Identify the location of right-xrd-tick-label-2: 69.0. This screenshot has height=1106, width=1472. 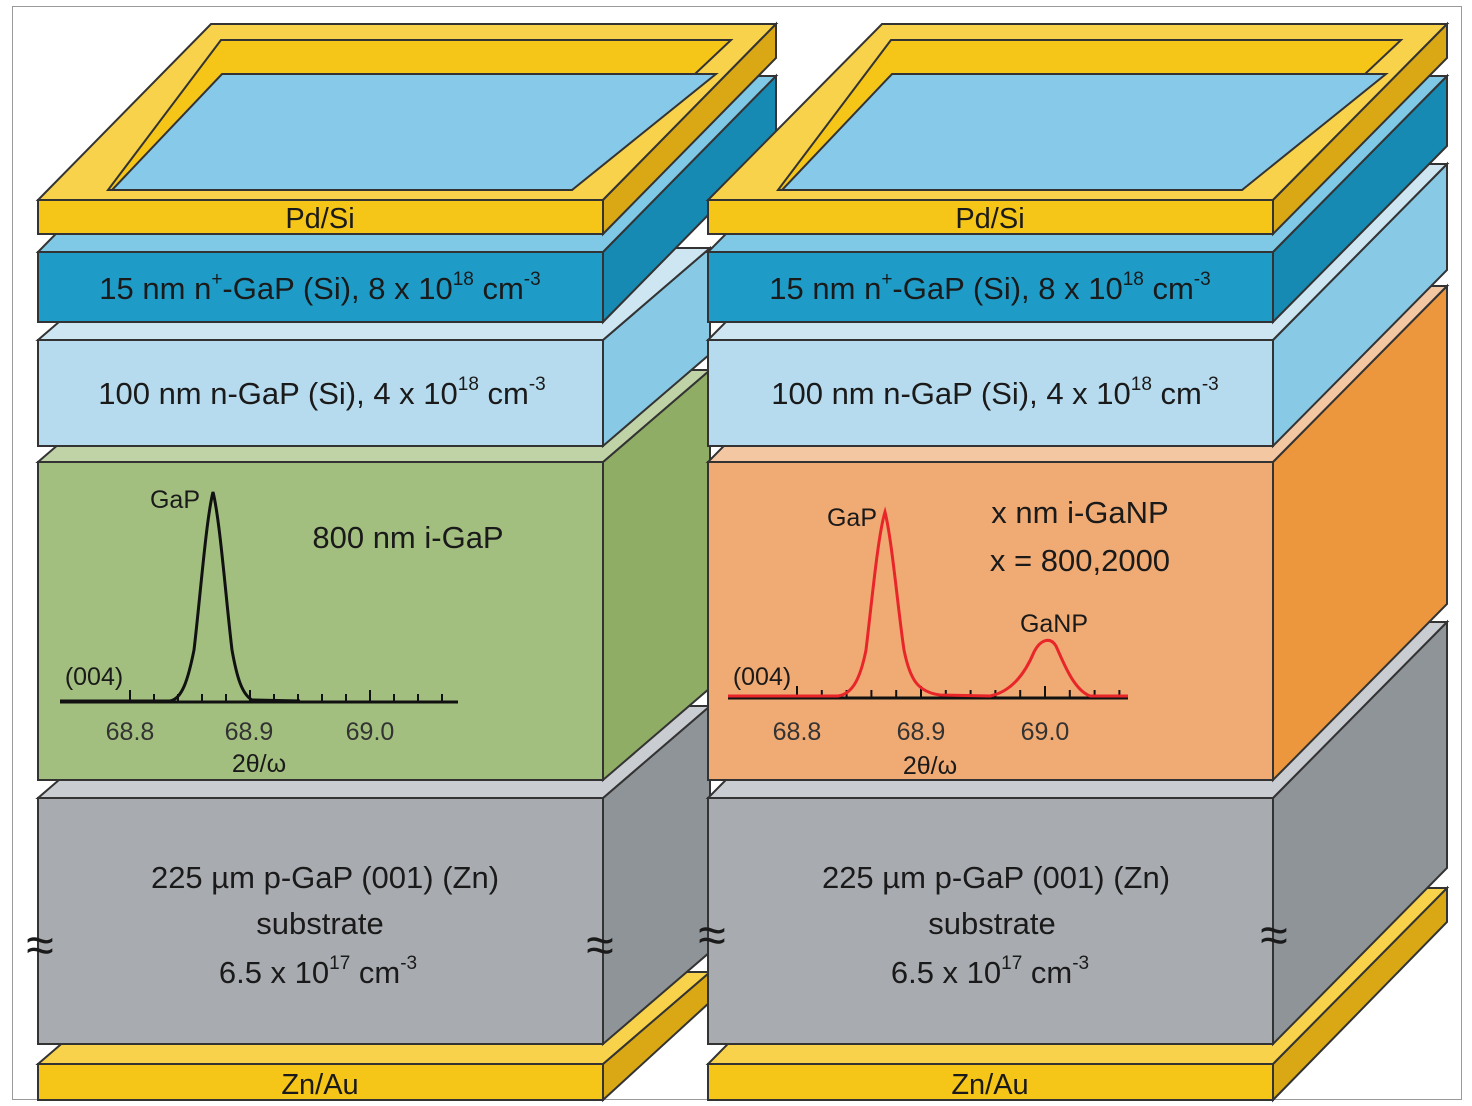
(1045, 732).